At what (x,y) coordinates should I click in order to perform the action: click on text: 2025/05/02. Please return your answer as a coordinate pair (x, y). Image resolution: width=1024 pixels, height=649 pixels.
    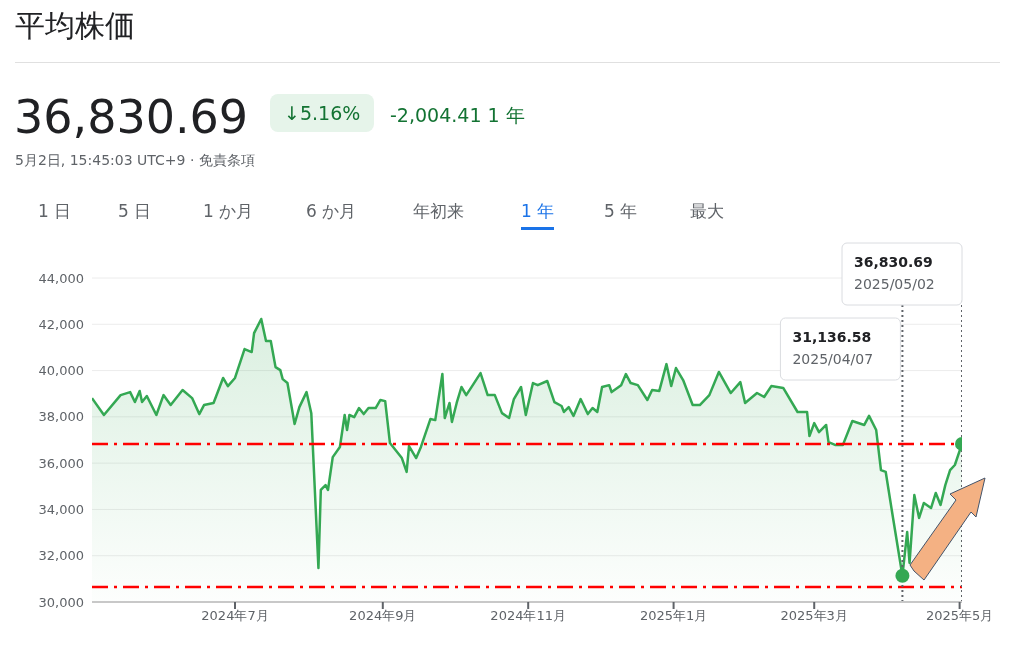
    Looking at the image, I should click on (894, 284).